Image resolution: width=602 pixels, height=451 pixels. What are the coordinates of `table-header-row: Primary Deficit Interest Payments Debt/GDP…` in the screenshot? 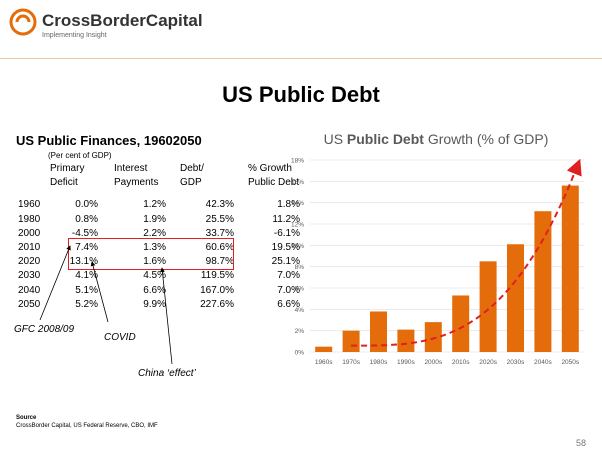 It's located at (158, 176).